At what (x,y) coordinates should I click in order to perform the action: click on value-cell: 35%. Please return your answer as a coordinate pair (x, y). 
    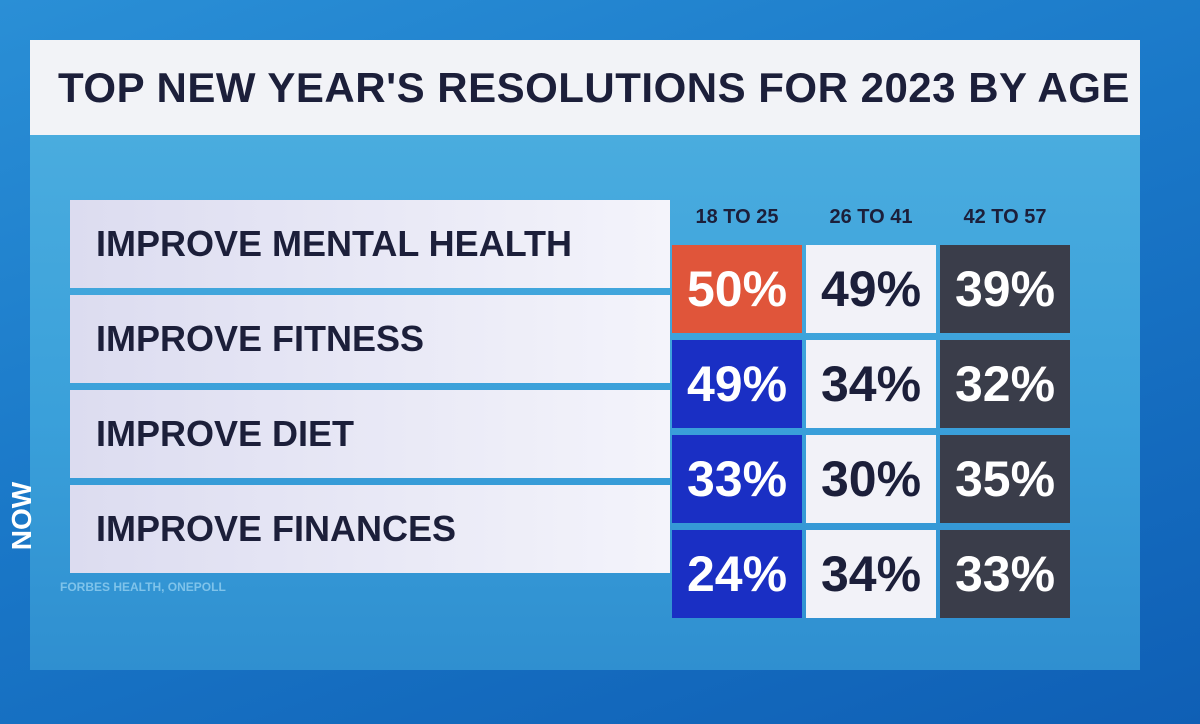
    Looking at the image, I should click on (1005, 479).